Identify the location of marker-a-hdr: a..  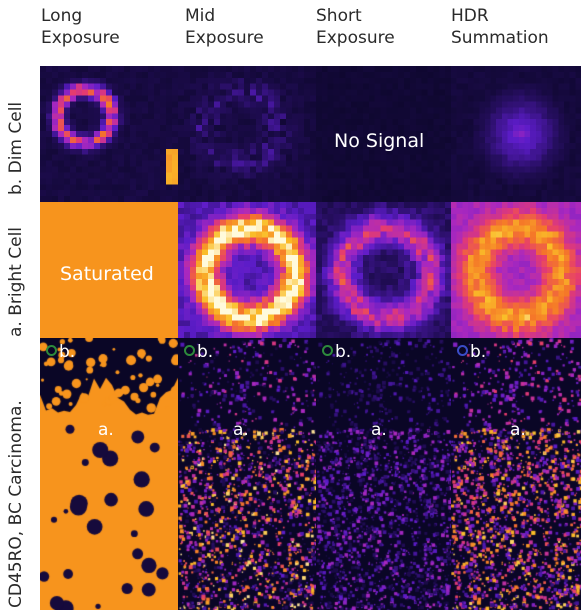
(518, 430).